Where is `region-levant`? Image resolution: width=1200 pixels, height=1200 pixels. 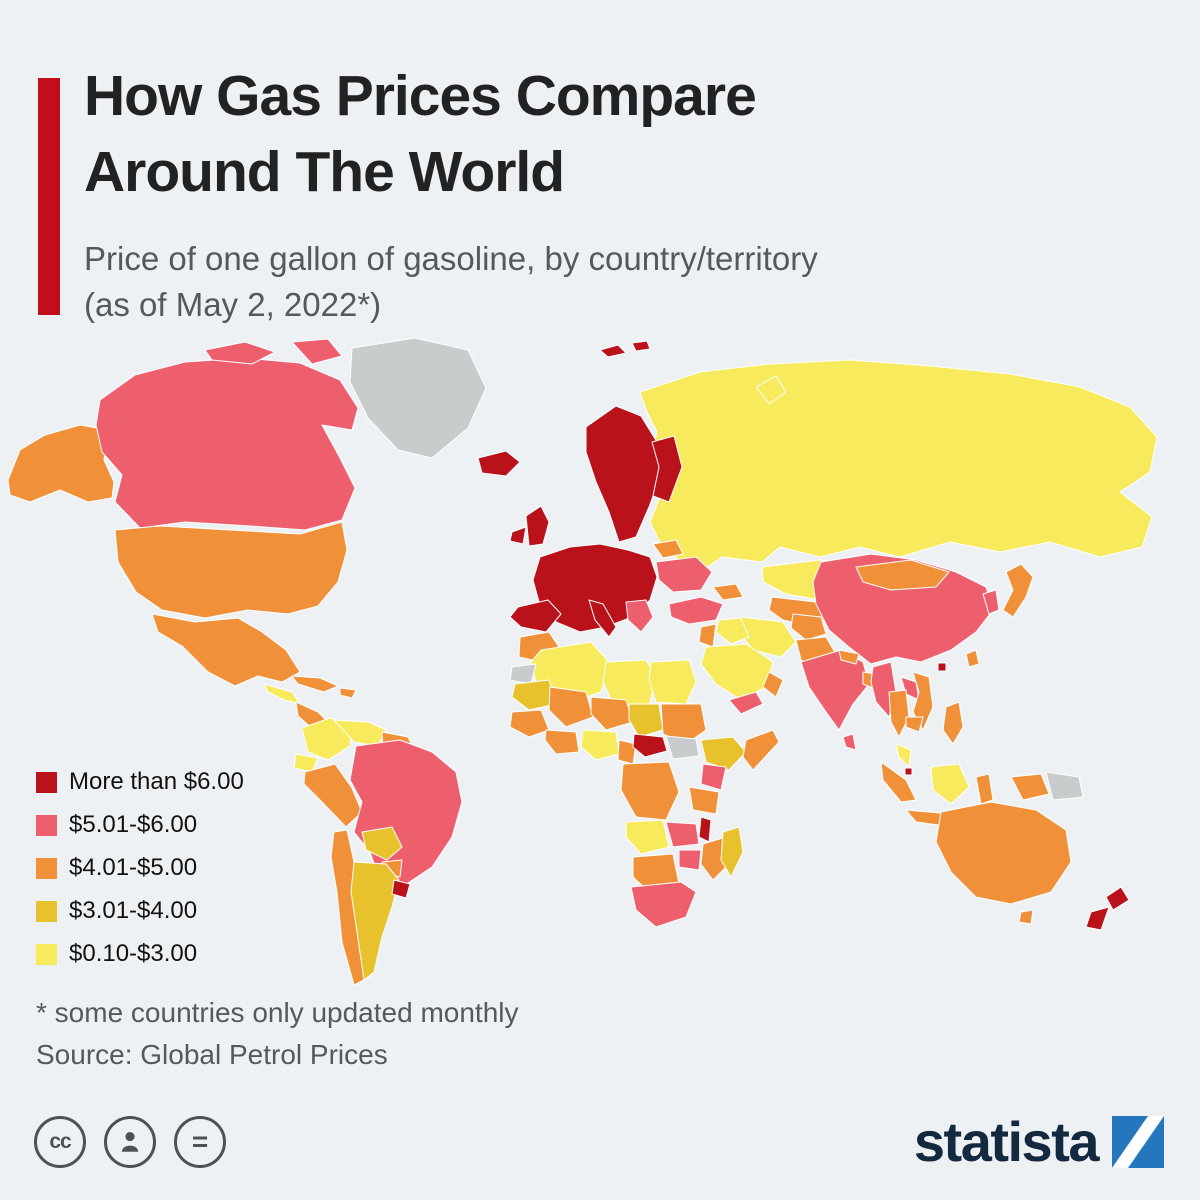
region-levant is located at coordinates (707, 635).